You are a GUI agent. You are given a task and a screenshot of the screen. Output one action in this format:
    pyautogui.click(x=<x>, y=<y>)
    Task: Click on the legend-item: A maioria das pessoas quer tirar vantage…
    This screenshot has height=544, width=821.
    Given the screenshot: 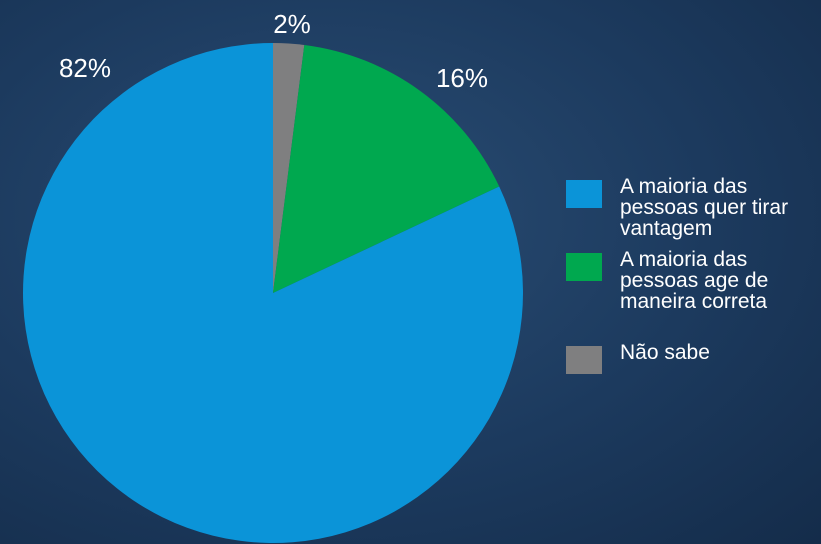 What is the action you would take?
    pyautogui.click(x=691, y=207)
    